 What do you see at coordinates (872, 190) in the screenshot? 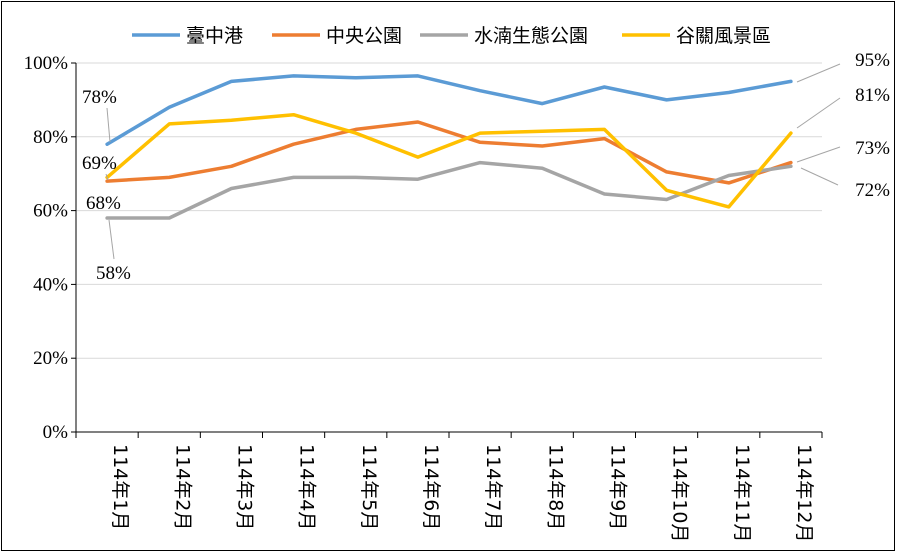
I see `data-label: 72%` at bounding box center [872, 190].